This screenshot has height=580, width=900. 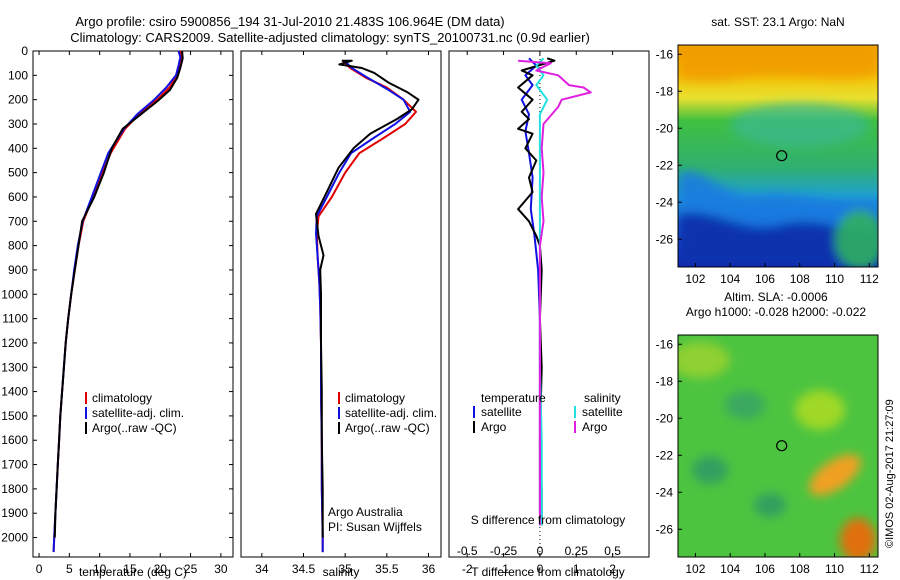 What do you see at coordinates (800, 279) in the screenshot?
I see `x-tick-label: 108` at bounding box center [800, 279].